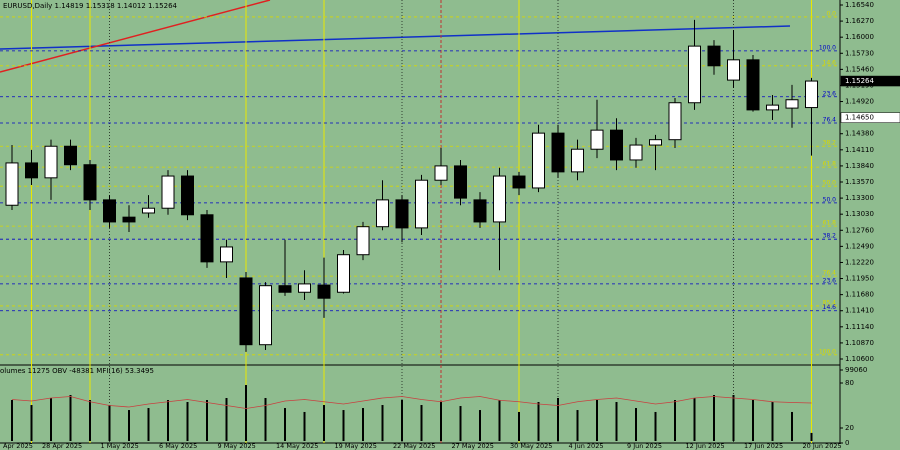  I want to click on fib-label: 0.0, so click(831, 13).